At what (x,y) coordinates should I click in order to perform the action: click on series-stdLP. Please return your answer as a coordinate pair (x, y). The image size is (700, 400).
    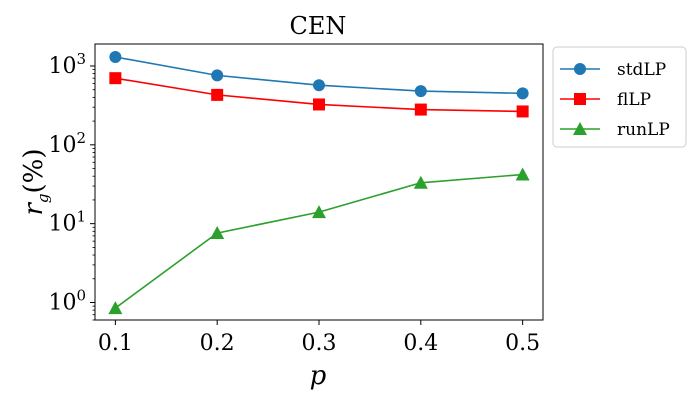
    Looking at the image, I should click on (319, 75).